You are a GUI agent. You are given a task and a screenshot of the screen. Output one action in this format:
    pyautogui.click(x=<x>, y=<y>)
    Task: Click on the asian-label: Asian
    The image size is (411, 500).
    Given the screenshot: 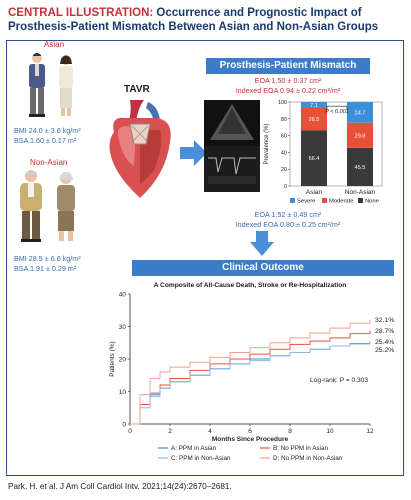 What is the action you would take?
    pyautogui.click(x=54, y=44)
    